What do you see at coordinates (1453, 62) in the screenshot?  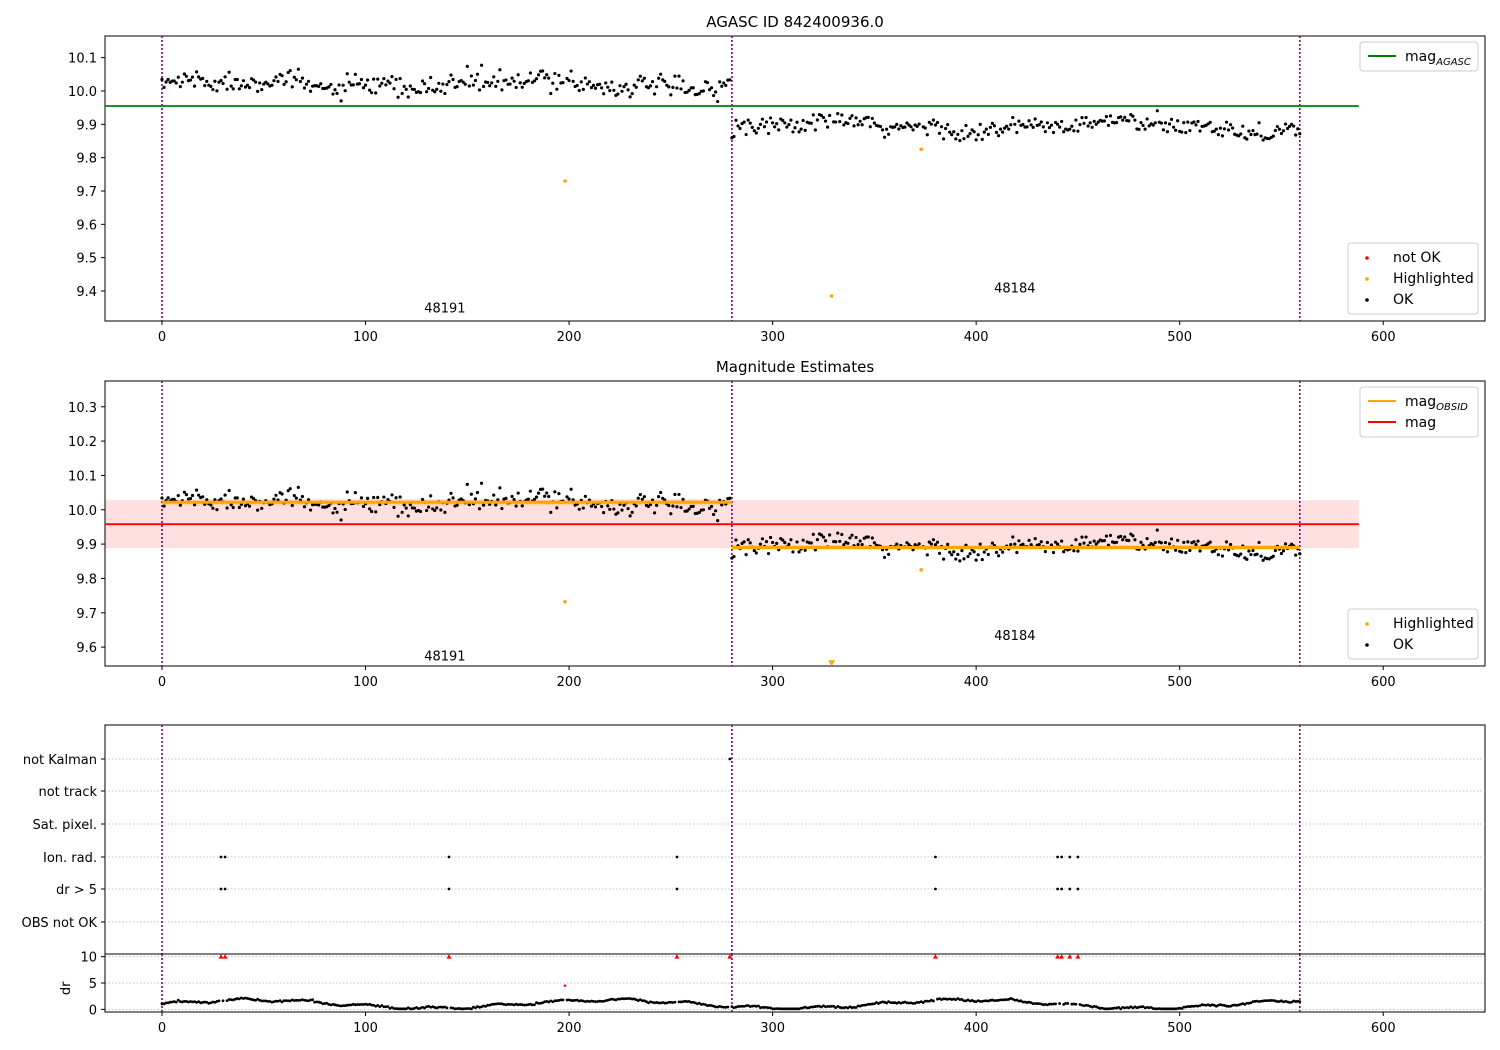 I see `legend-label-subscript: AGASC` at bounding box center [1453, 62].